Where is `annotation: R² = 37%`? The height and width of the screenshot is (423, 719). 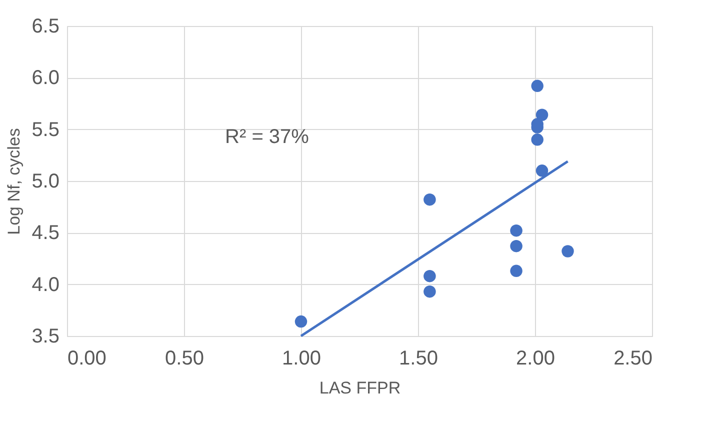
annotation: R² = 37% is located at coordinates (267, 137).